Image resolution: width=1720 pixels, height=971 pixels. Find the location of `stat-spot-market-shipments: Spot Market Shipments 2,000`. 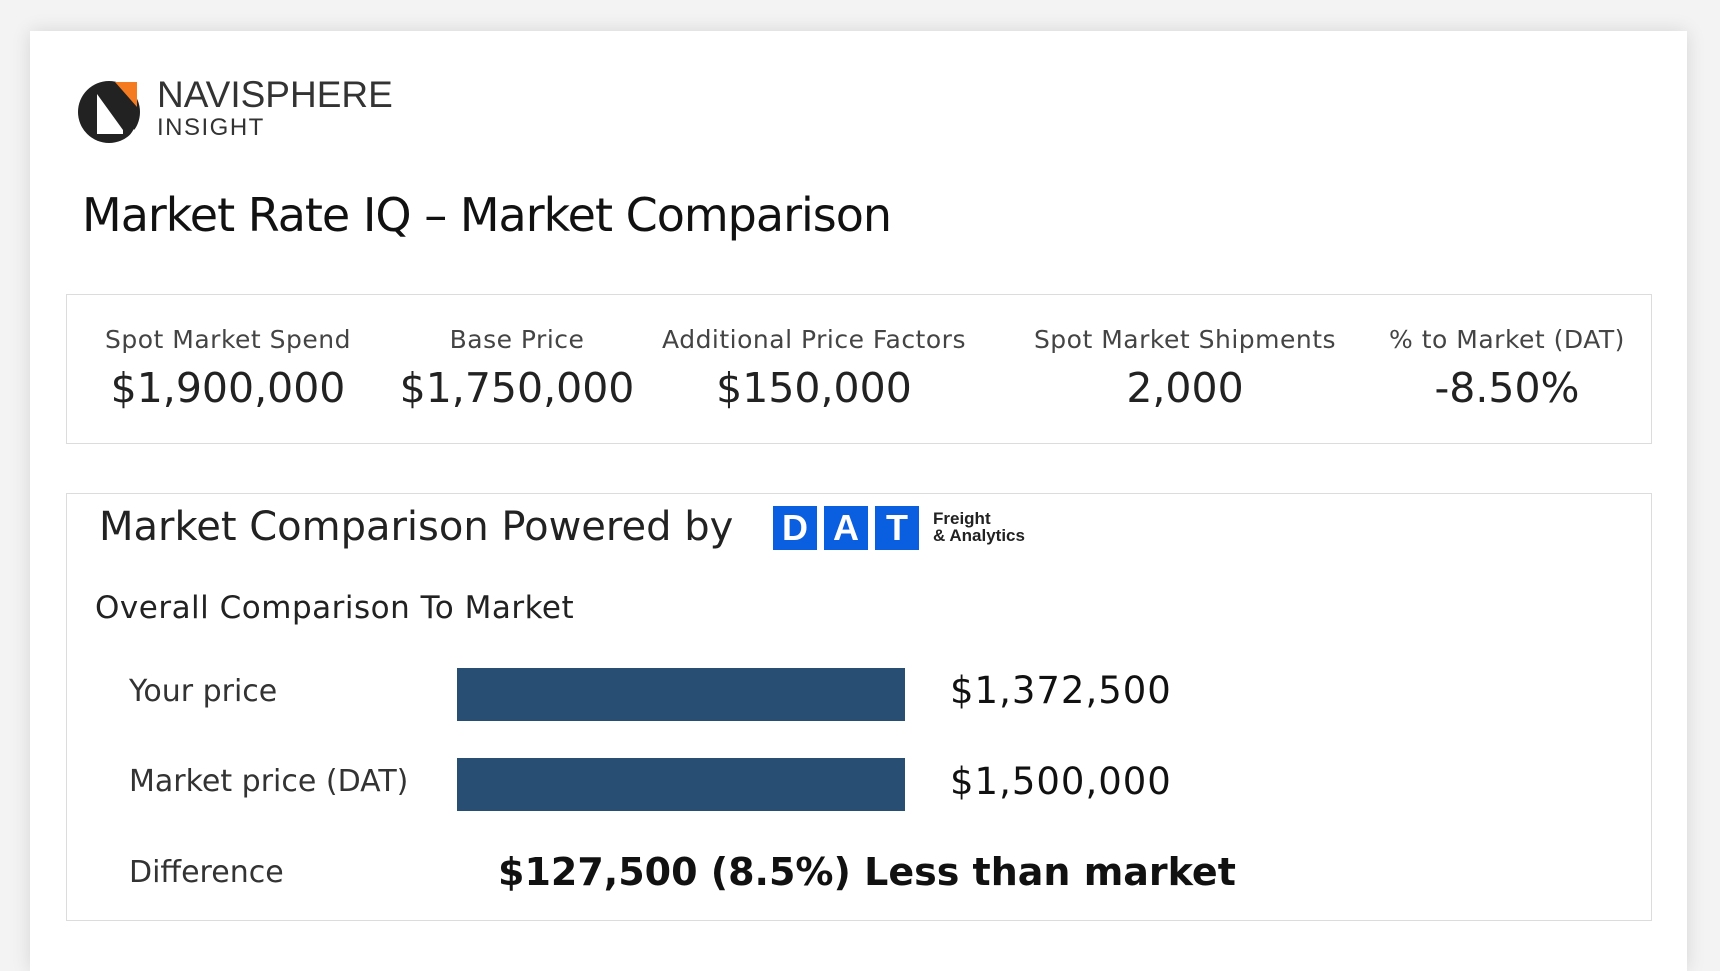

stat-spot-market-shipments: Spot Market Shipments 2,000 is located at coordinates (1185, 368).